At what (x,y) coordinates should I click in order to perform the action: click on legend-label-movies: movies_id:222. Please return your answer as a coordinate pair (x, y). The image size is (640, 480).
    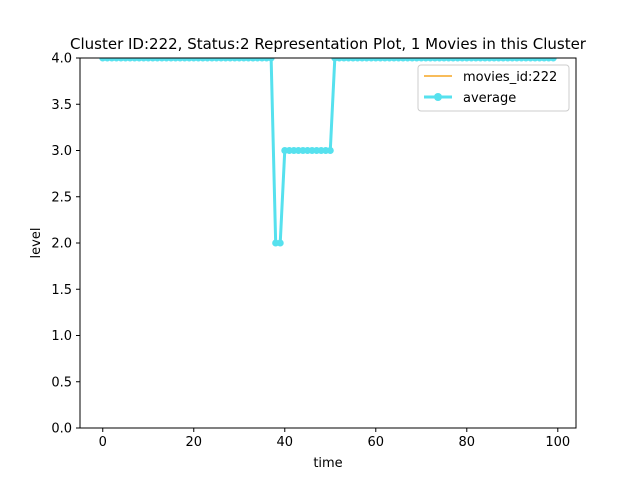
    Looking at the image, I should click on (510, 77).